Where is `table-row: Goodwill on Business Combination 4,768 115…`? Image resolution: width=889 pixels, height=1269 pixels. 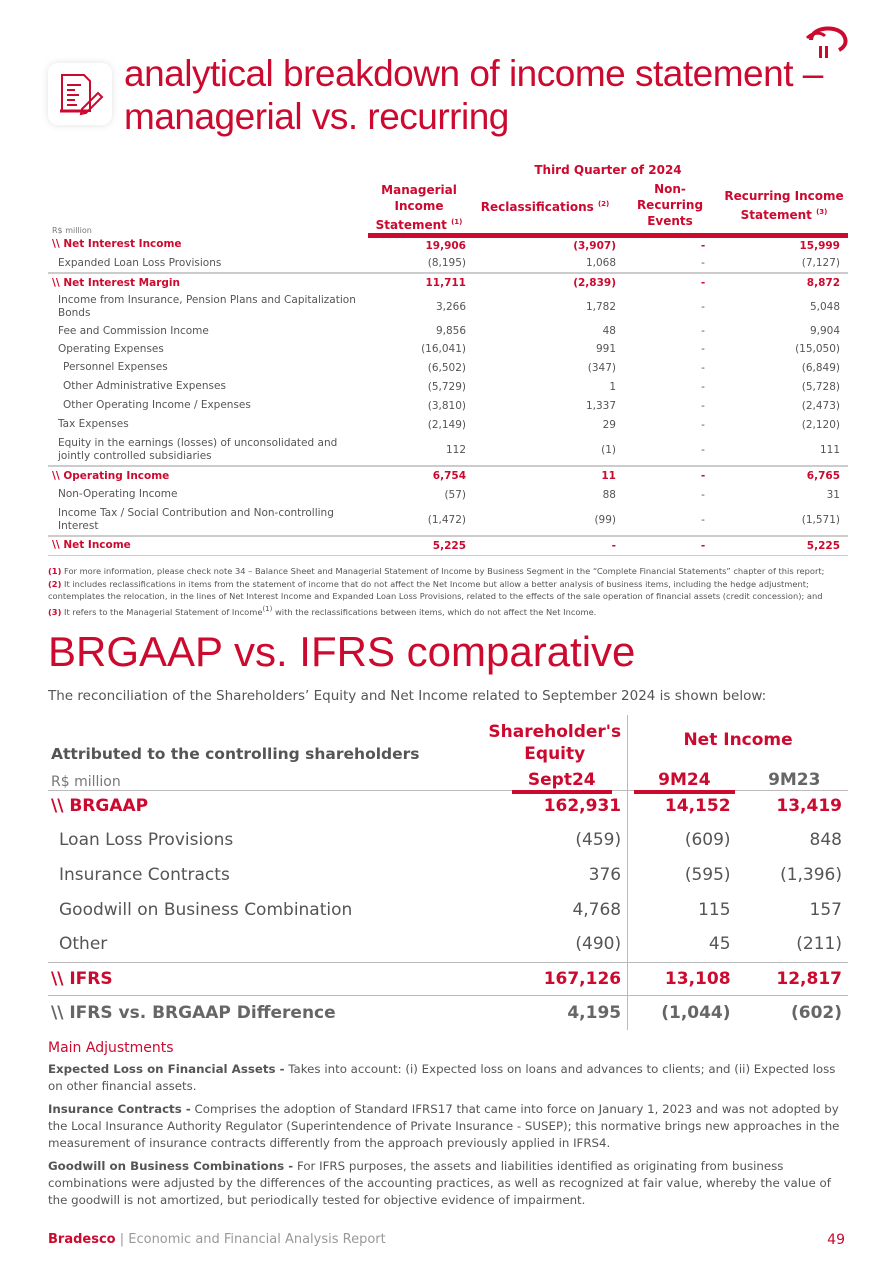
table-row: Goodwill on Business Combination 4,768 115… is located at coordinates (448, 909).